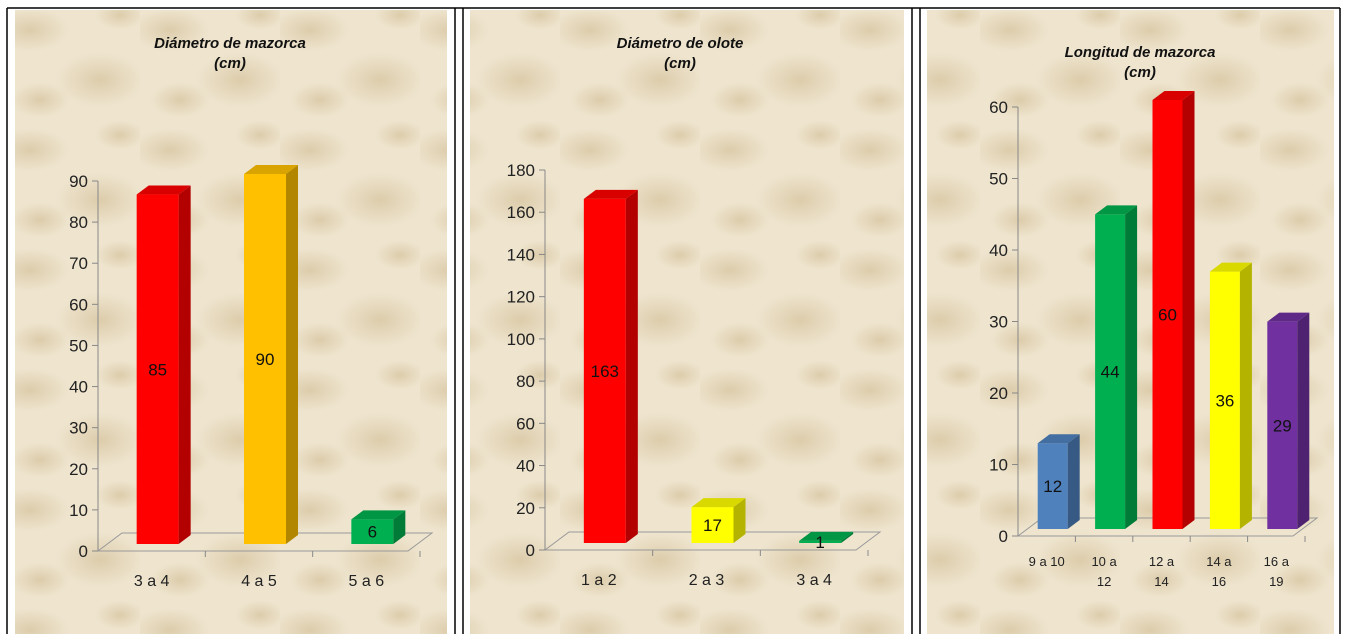  I want to click on y-tick-label: 180, so click(521, 170).